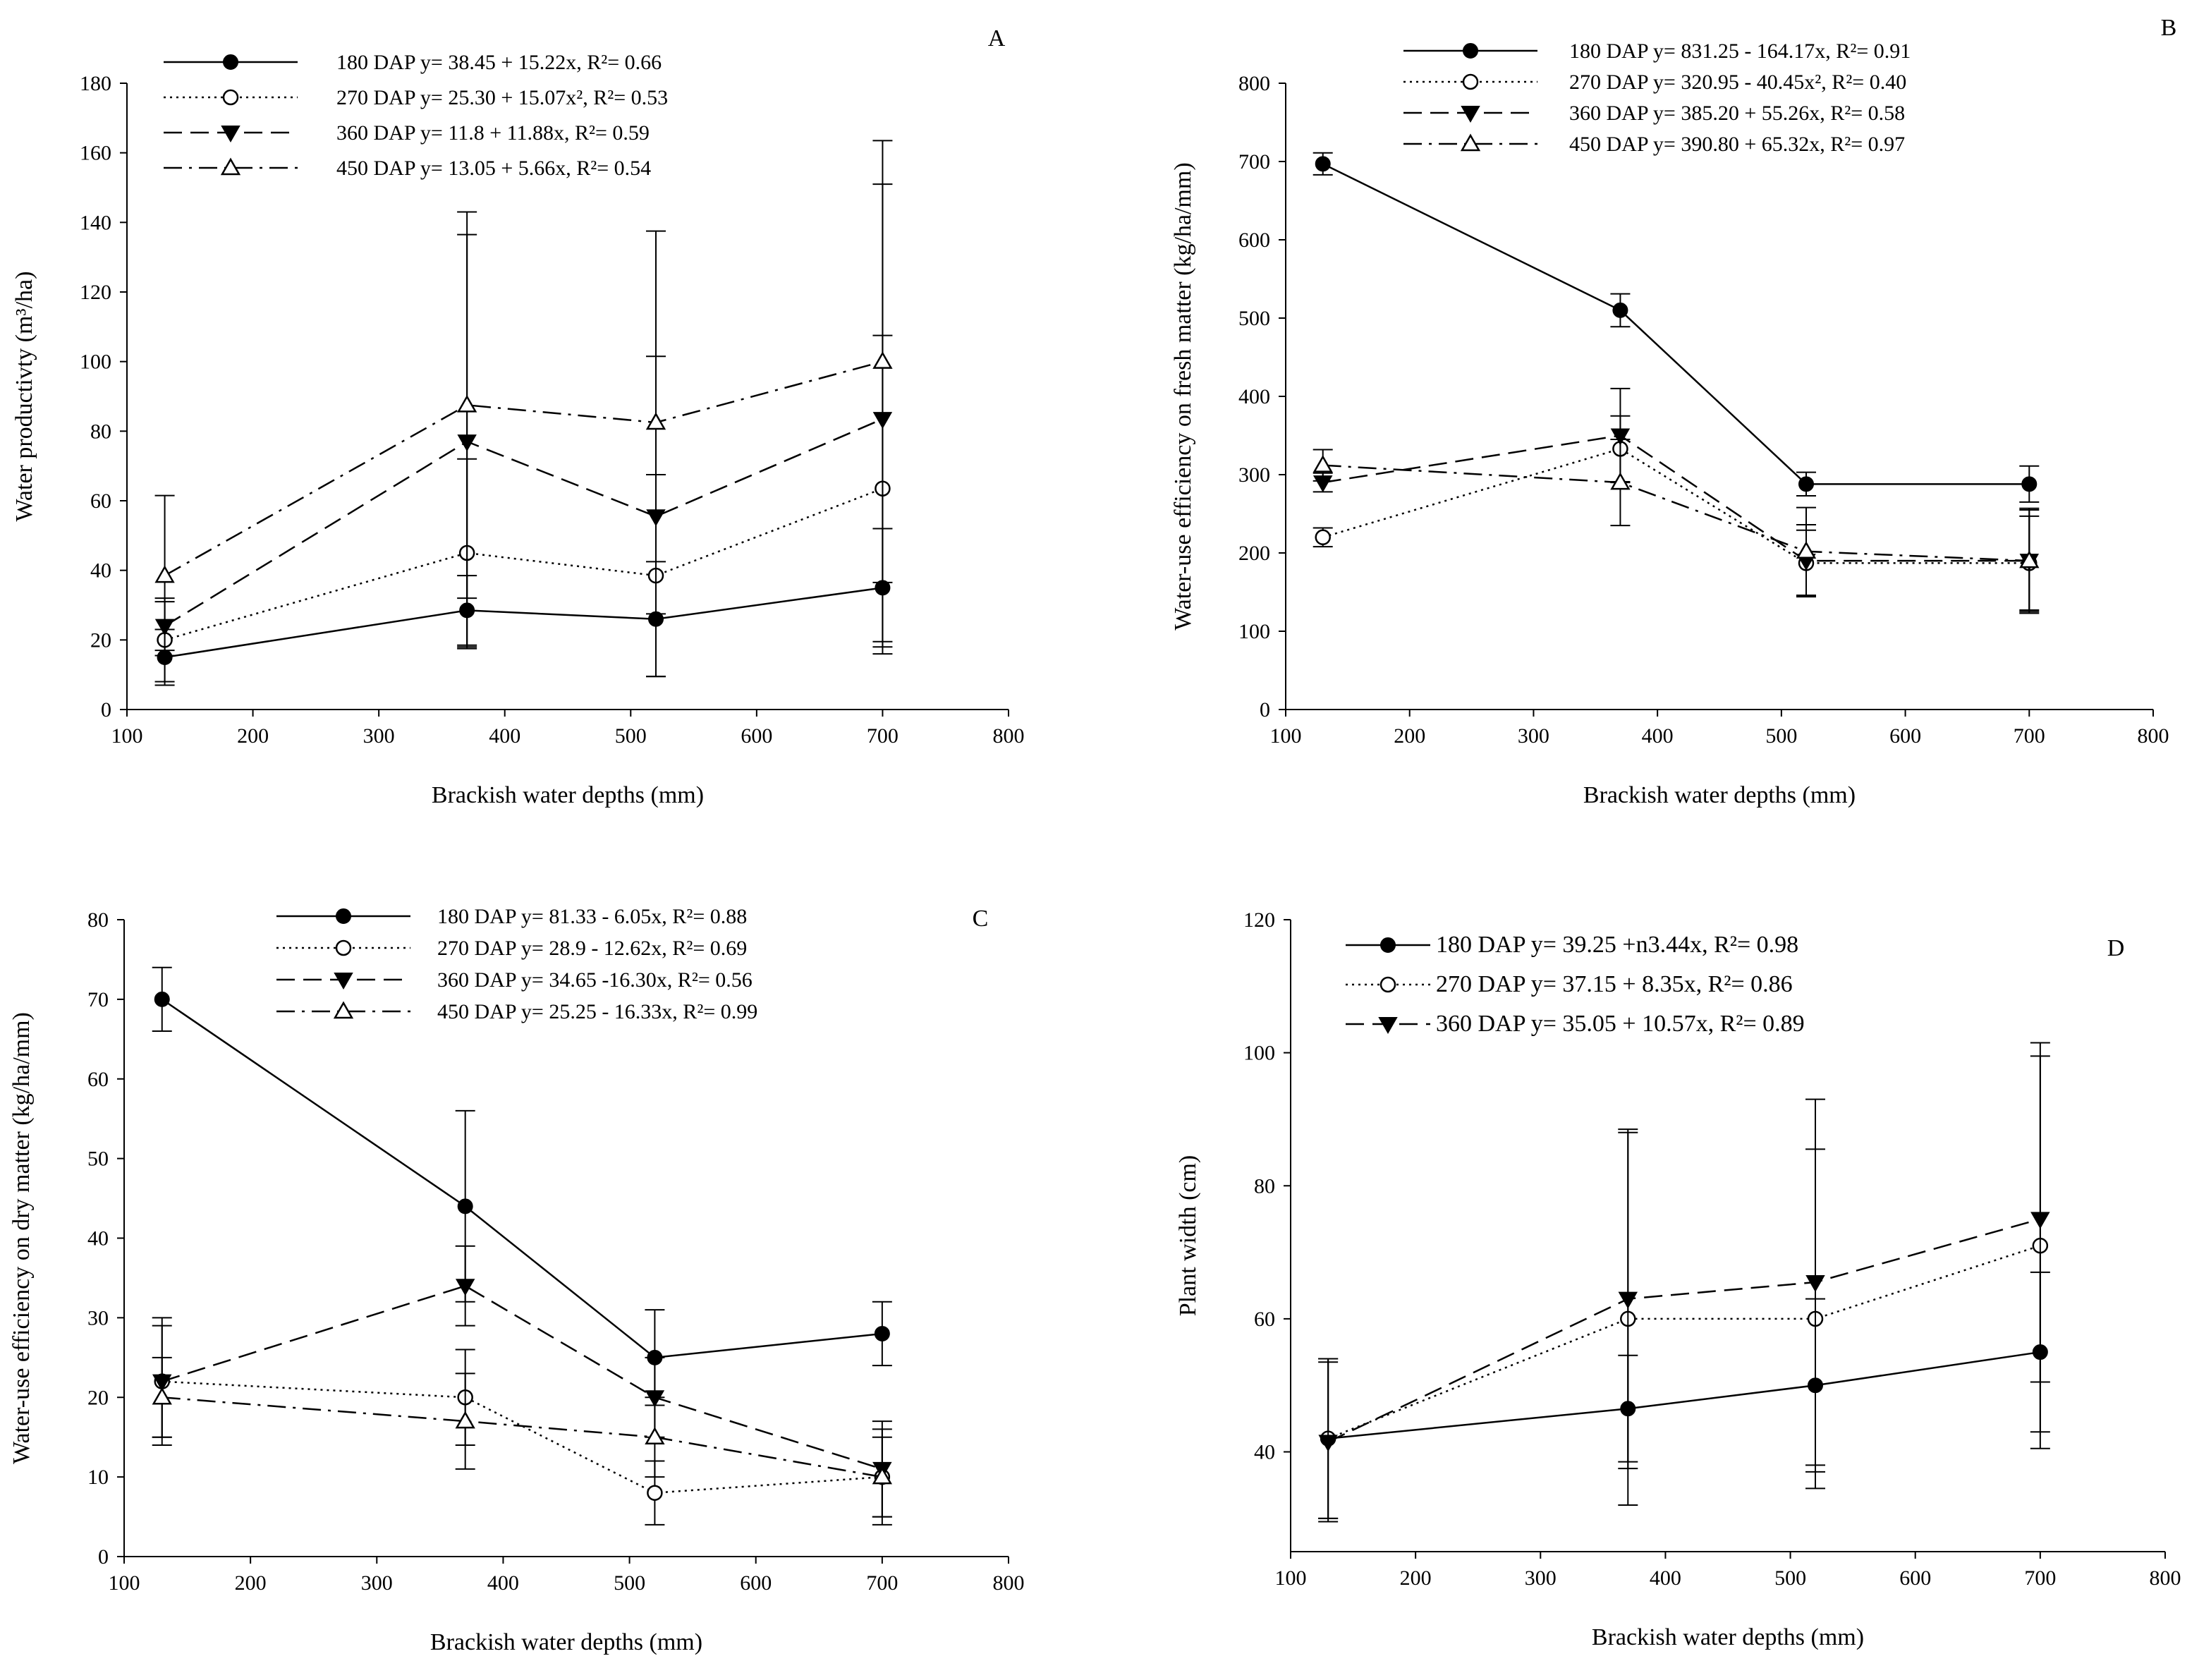 The image size is (2211, 1680). Describe the element at coordinates (2116, 948) in the screenshot. I see `panel-d-letter: D` at that location.